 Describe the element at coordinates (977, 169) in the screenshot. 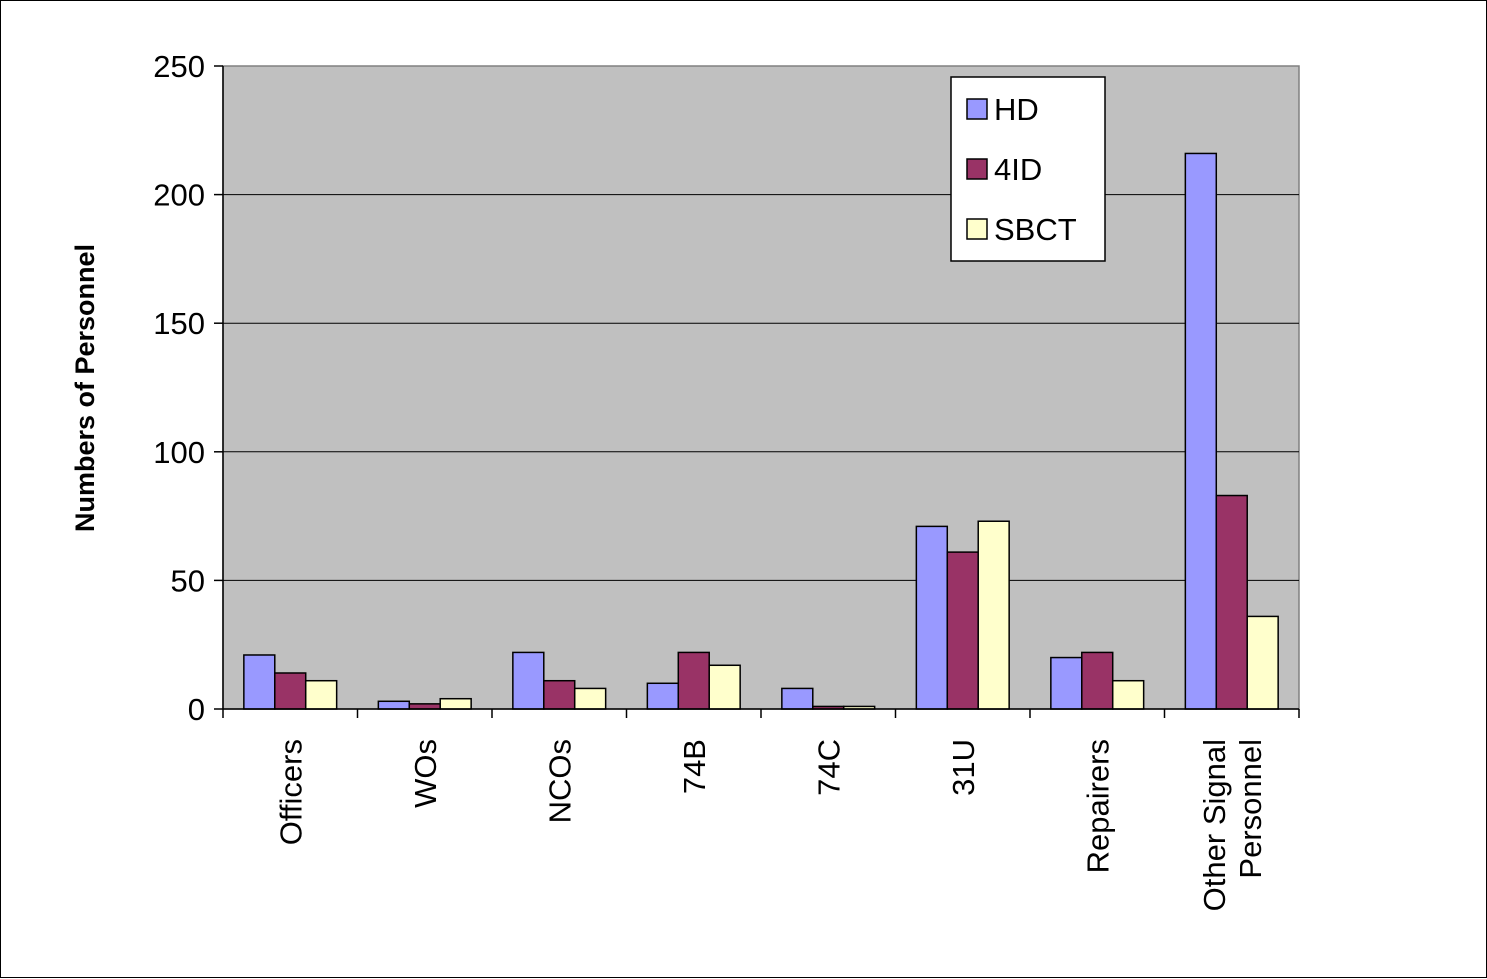

I see `legend-swatch-4id` at that location.